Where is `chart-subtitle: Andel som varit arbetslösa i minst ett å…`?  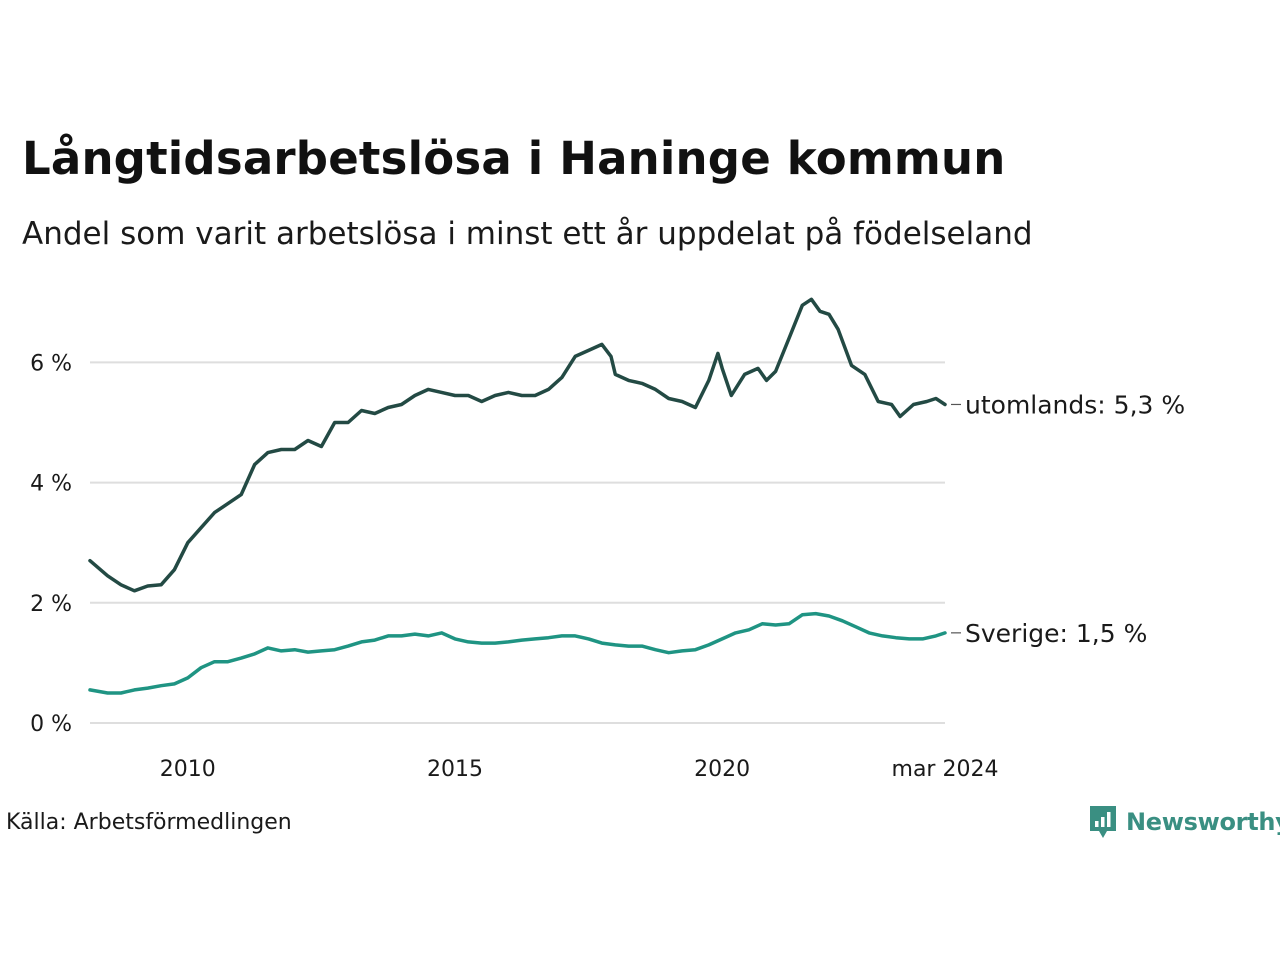 chart-subtitle: Andel som varit arbetslösa i minst ett å… is located at coordinates (527, 234).